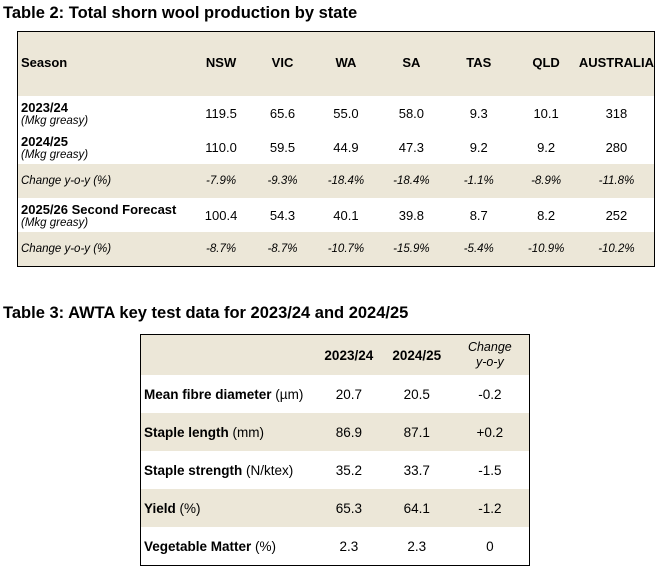  Describe the element at coordinates (282, 61) in the screenshot. I see `header-cell: VIC` at that location.